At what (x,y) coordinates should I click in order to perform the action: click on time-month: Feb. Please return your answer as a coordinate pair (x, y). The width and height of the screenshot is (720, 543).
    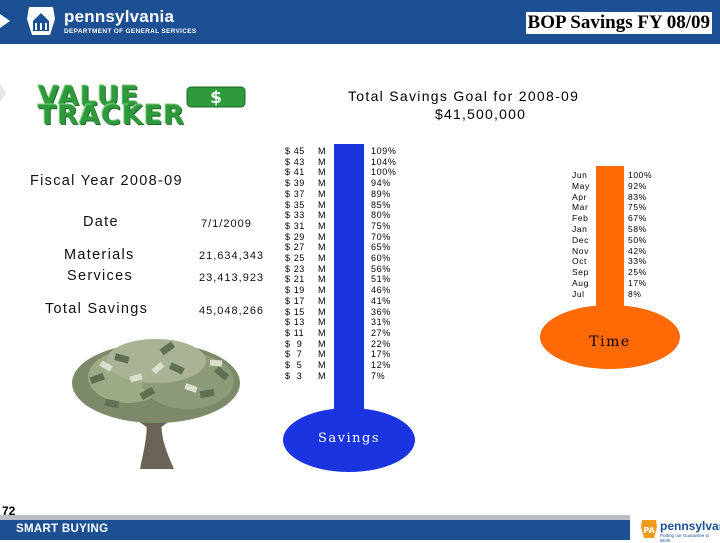
    Looking at the image, I should click on (580, 218).